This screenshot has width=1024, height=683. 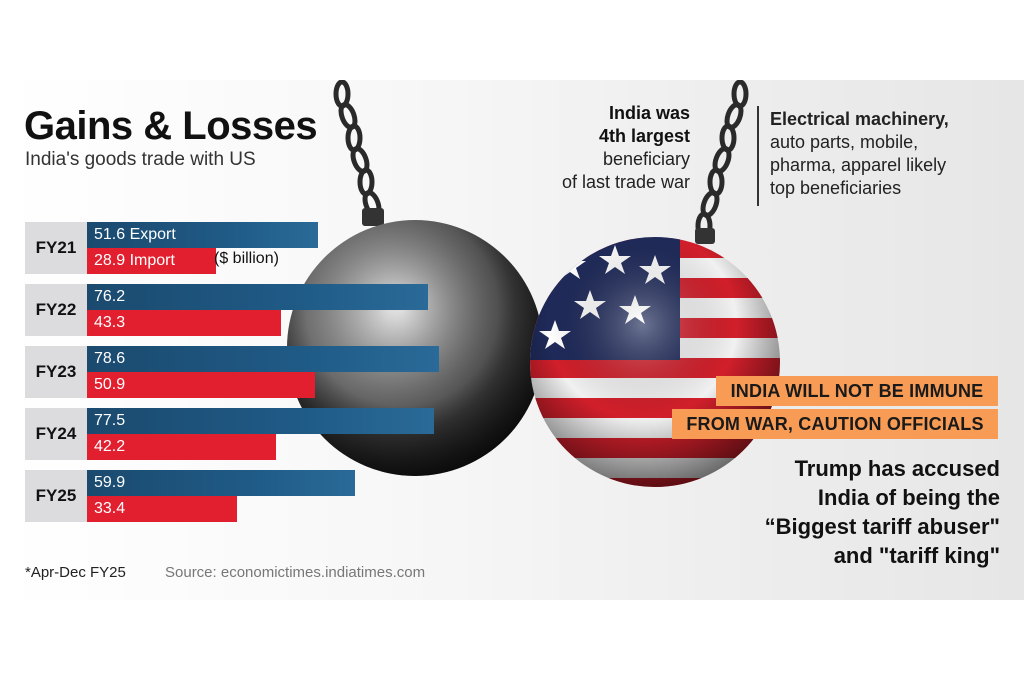 I want to click on quote-line-3: “Biggest tariff abuser", so click(x=882, y=526).